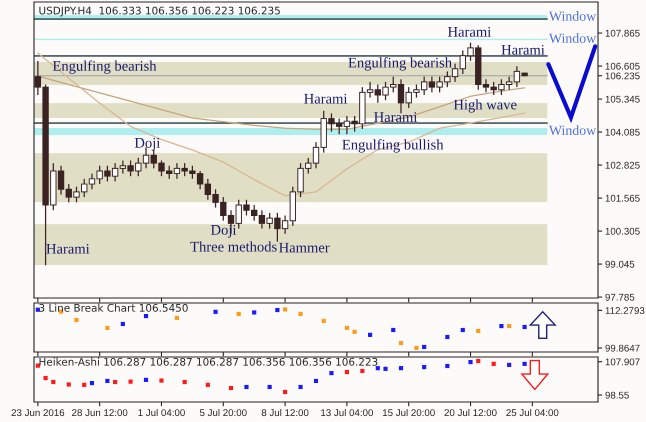 The width and height of the screenshot is (646, 422). What do you see at coordinates (233, 246) in the screenshot?
I see `annotation: Three methods` at bounding box center [233, 246].